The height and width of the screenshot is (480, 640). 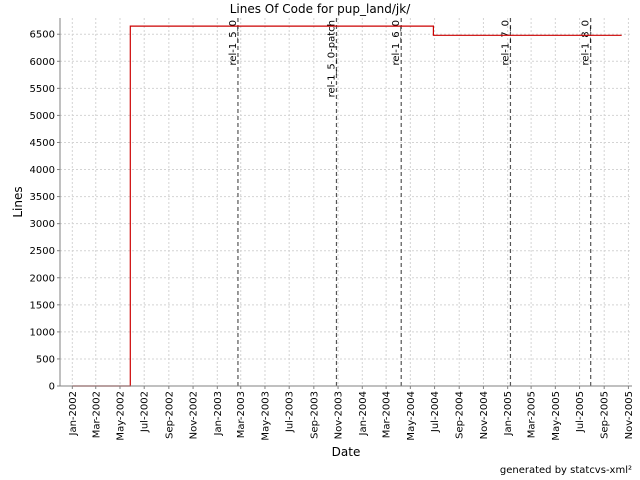 What do you see at coordinates (314, 415) in the screenshot?
I see `x-tick-label: Sep-2003` at bounding box center [314, 415].